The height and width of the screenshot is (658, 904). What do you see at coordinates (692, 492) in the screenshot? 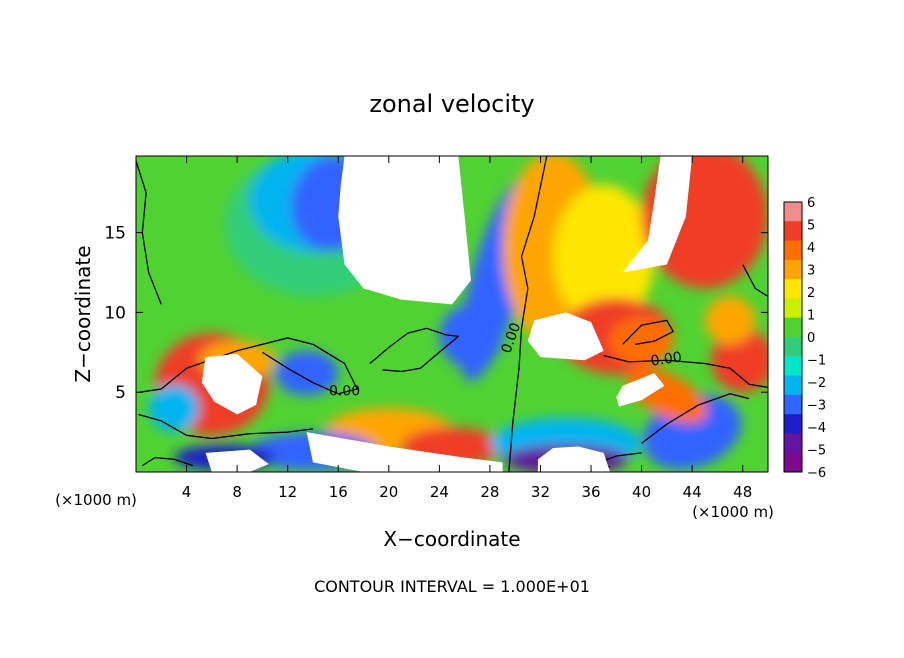
I see `x-tick-label: 44` at bounding box center [692, 492].